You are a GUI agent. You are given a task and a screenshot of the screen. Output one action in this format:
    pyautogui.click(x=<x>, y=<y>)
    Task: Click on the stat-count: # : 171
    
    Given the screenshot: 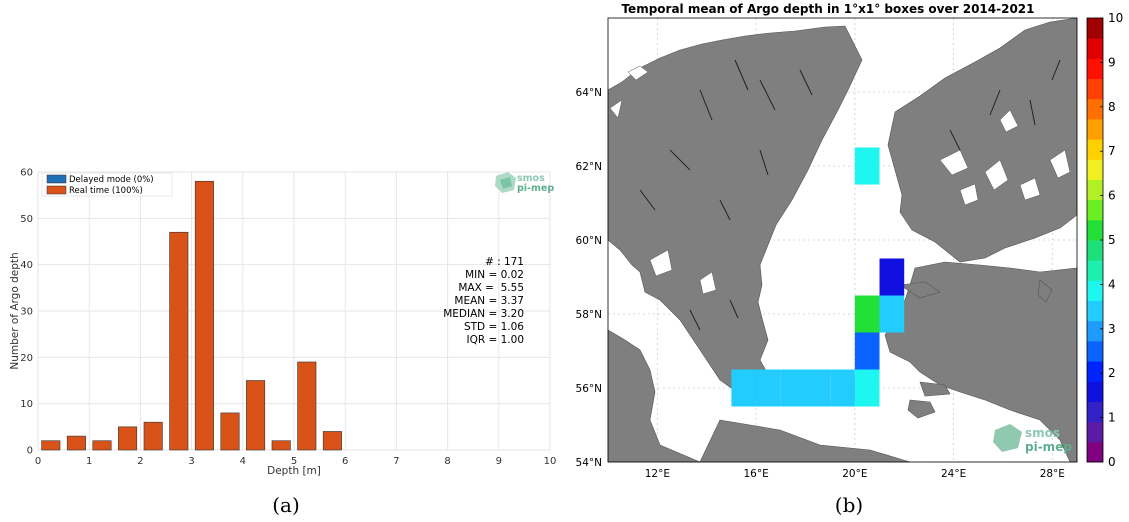 What is the action you would take?
    pyautogui.click(x=504, y=262)
    